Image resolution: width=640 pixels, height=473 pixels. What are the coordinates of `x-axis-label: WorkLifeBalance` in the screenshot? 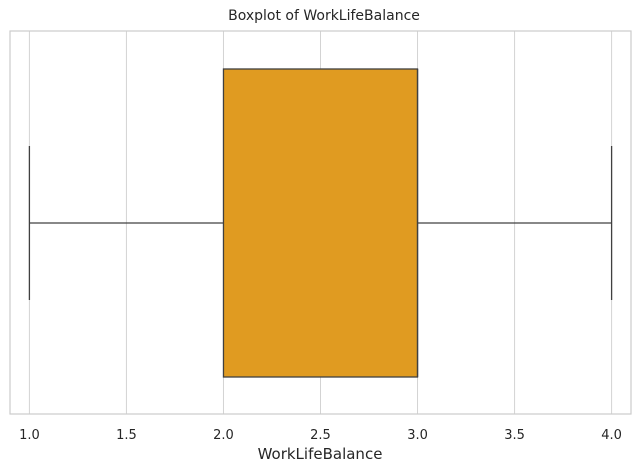 It's located at (320, 454).